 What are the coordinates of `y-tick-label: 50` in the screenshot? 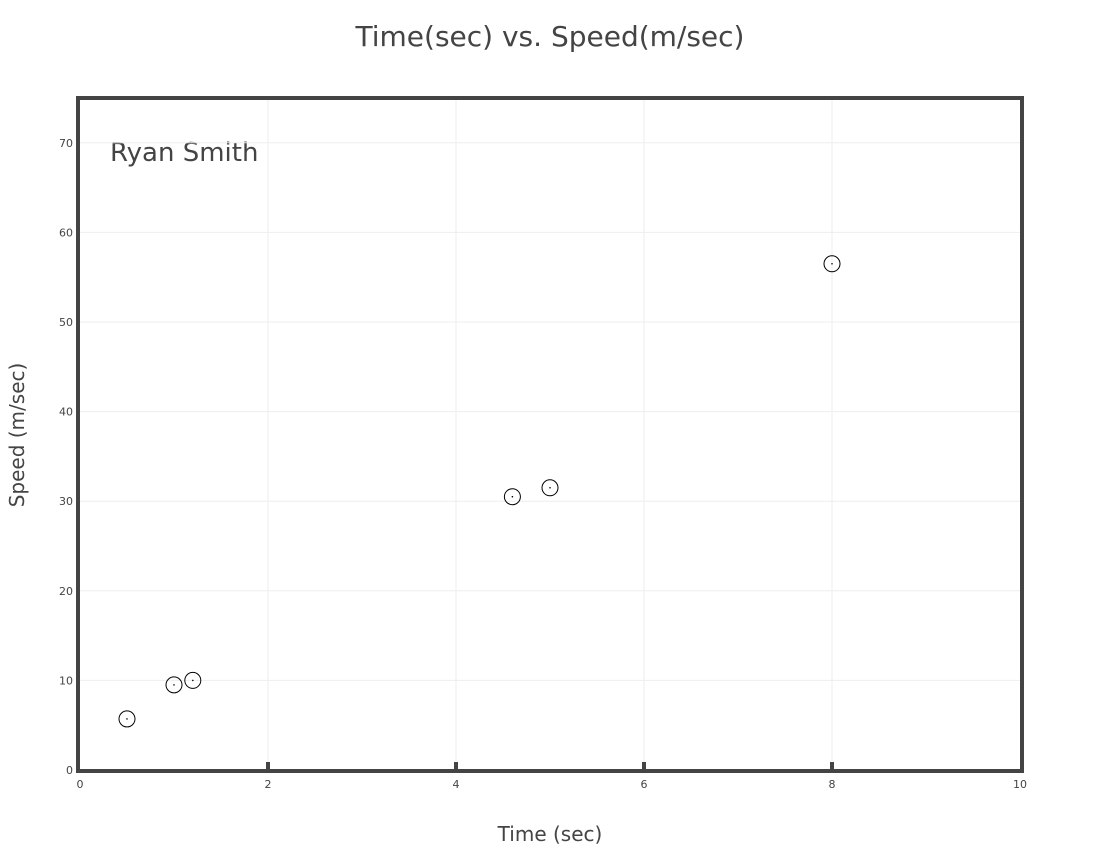 It's located at (66, 322).